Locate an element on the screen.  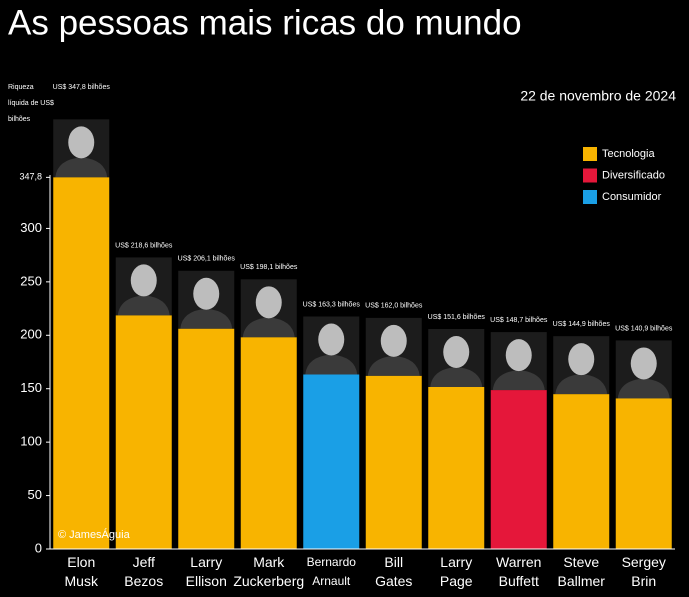
y-axis-label: bilhões is located at coordinates (19, 119).